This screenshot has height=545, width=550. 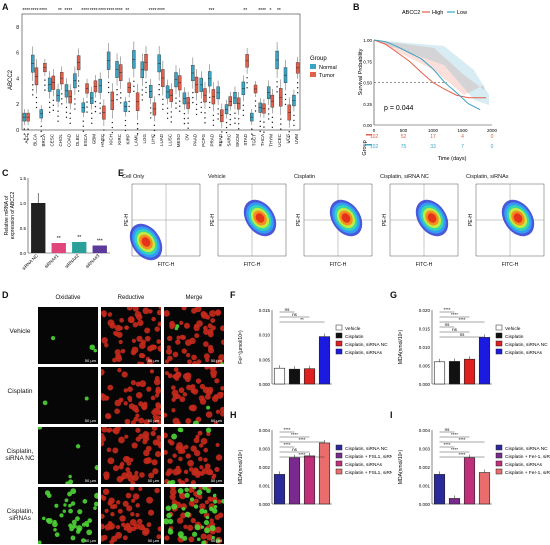 I want to click on legend-normal-label: Normal, so click(x=328, y=68).